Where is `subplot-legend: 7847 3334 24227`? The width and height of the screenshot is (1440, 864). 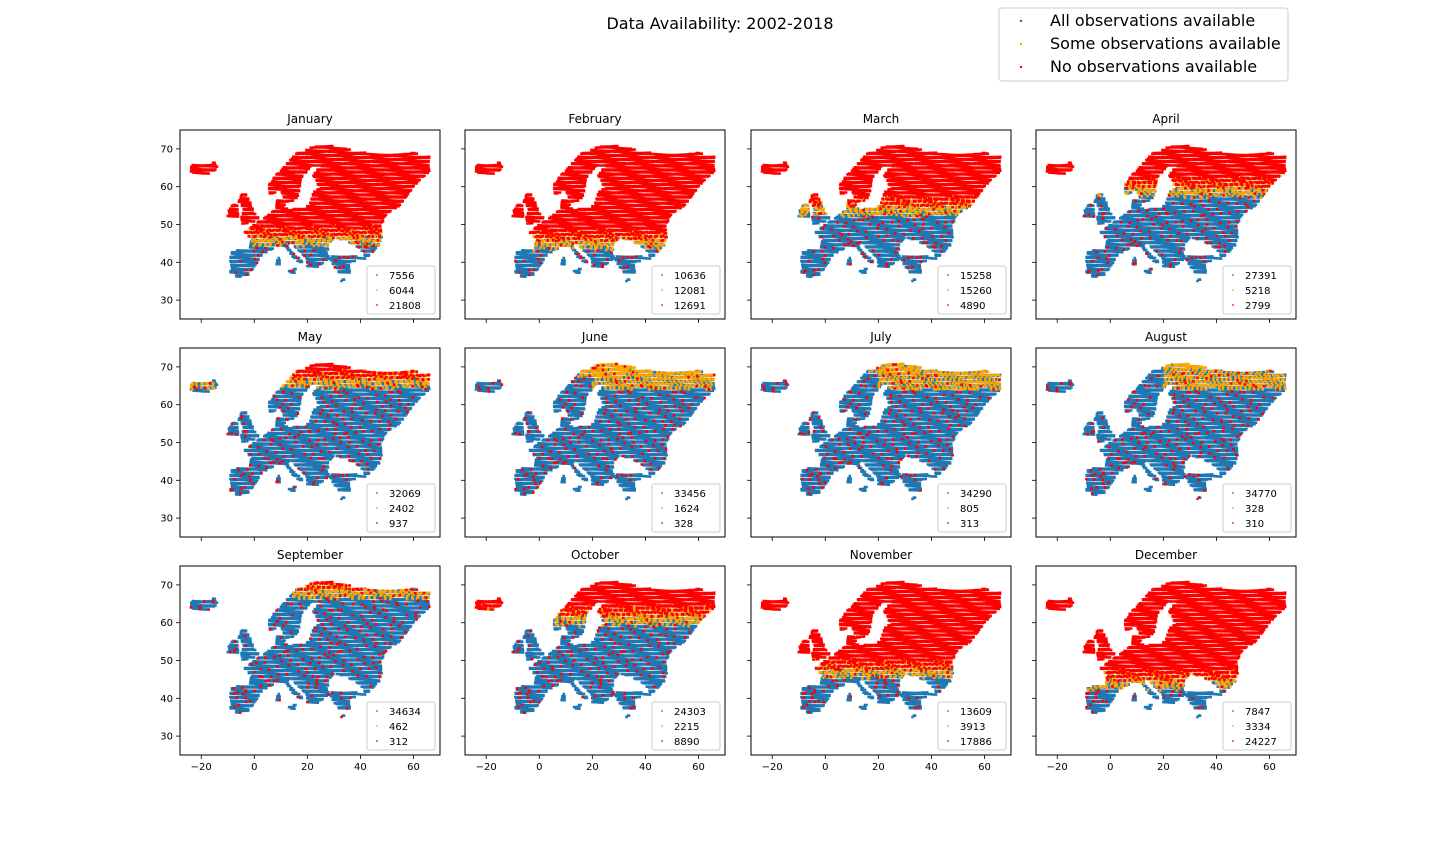 subplot-legend: 7847 3334 24227 is located at coordinates (1257, 726).